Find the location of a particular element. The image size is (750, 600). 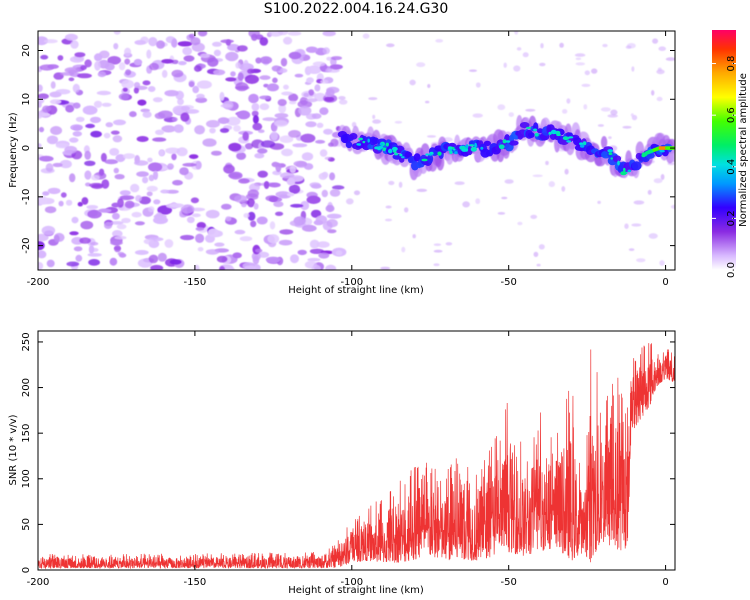

y-tick-label: 250 is located at coordinates (26, 341).